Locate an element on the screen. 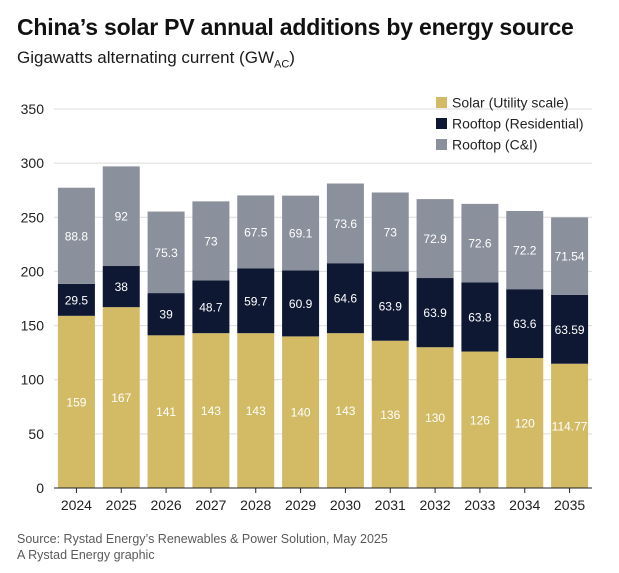  bar-ci-2027 is located at coordinates (211, 241).